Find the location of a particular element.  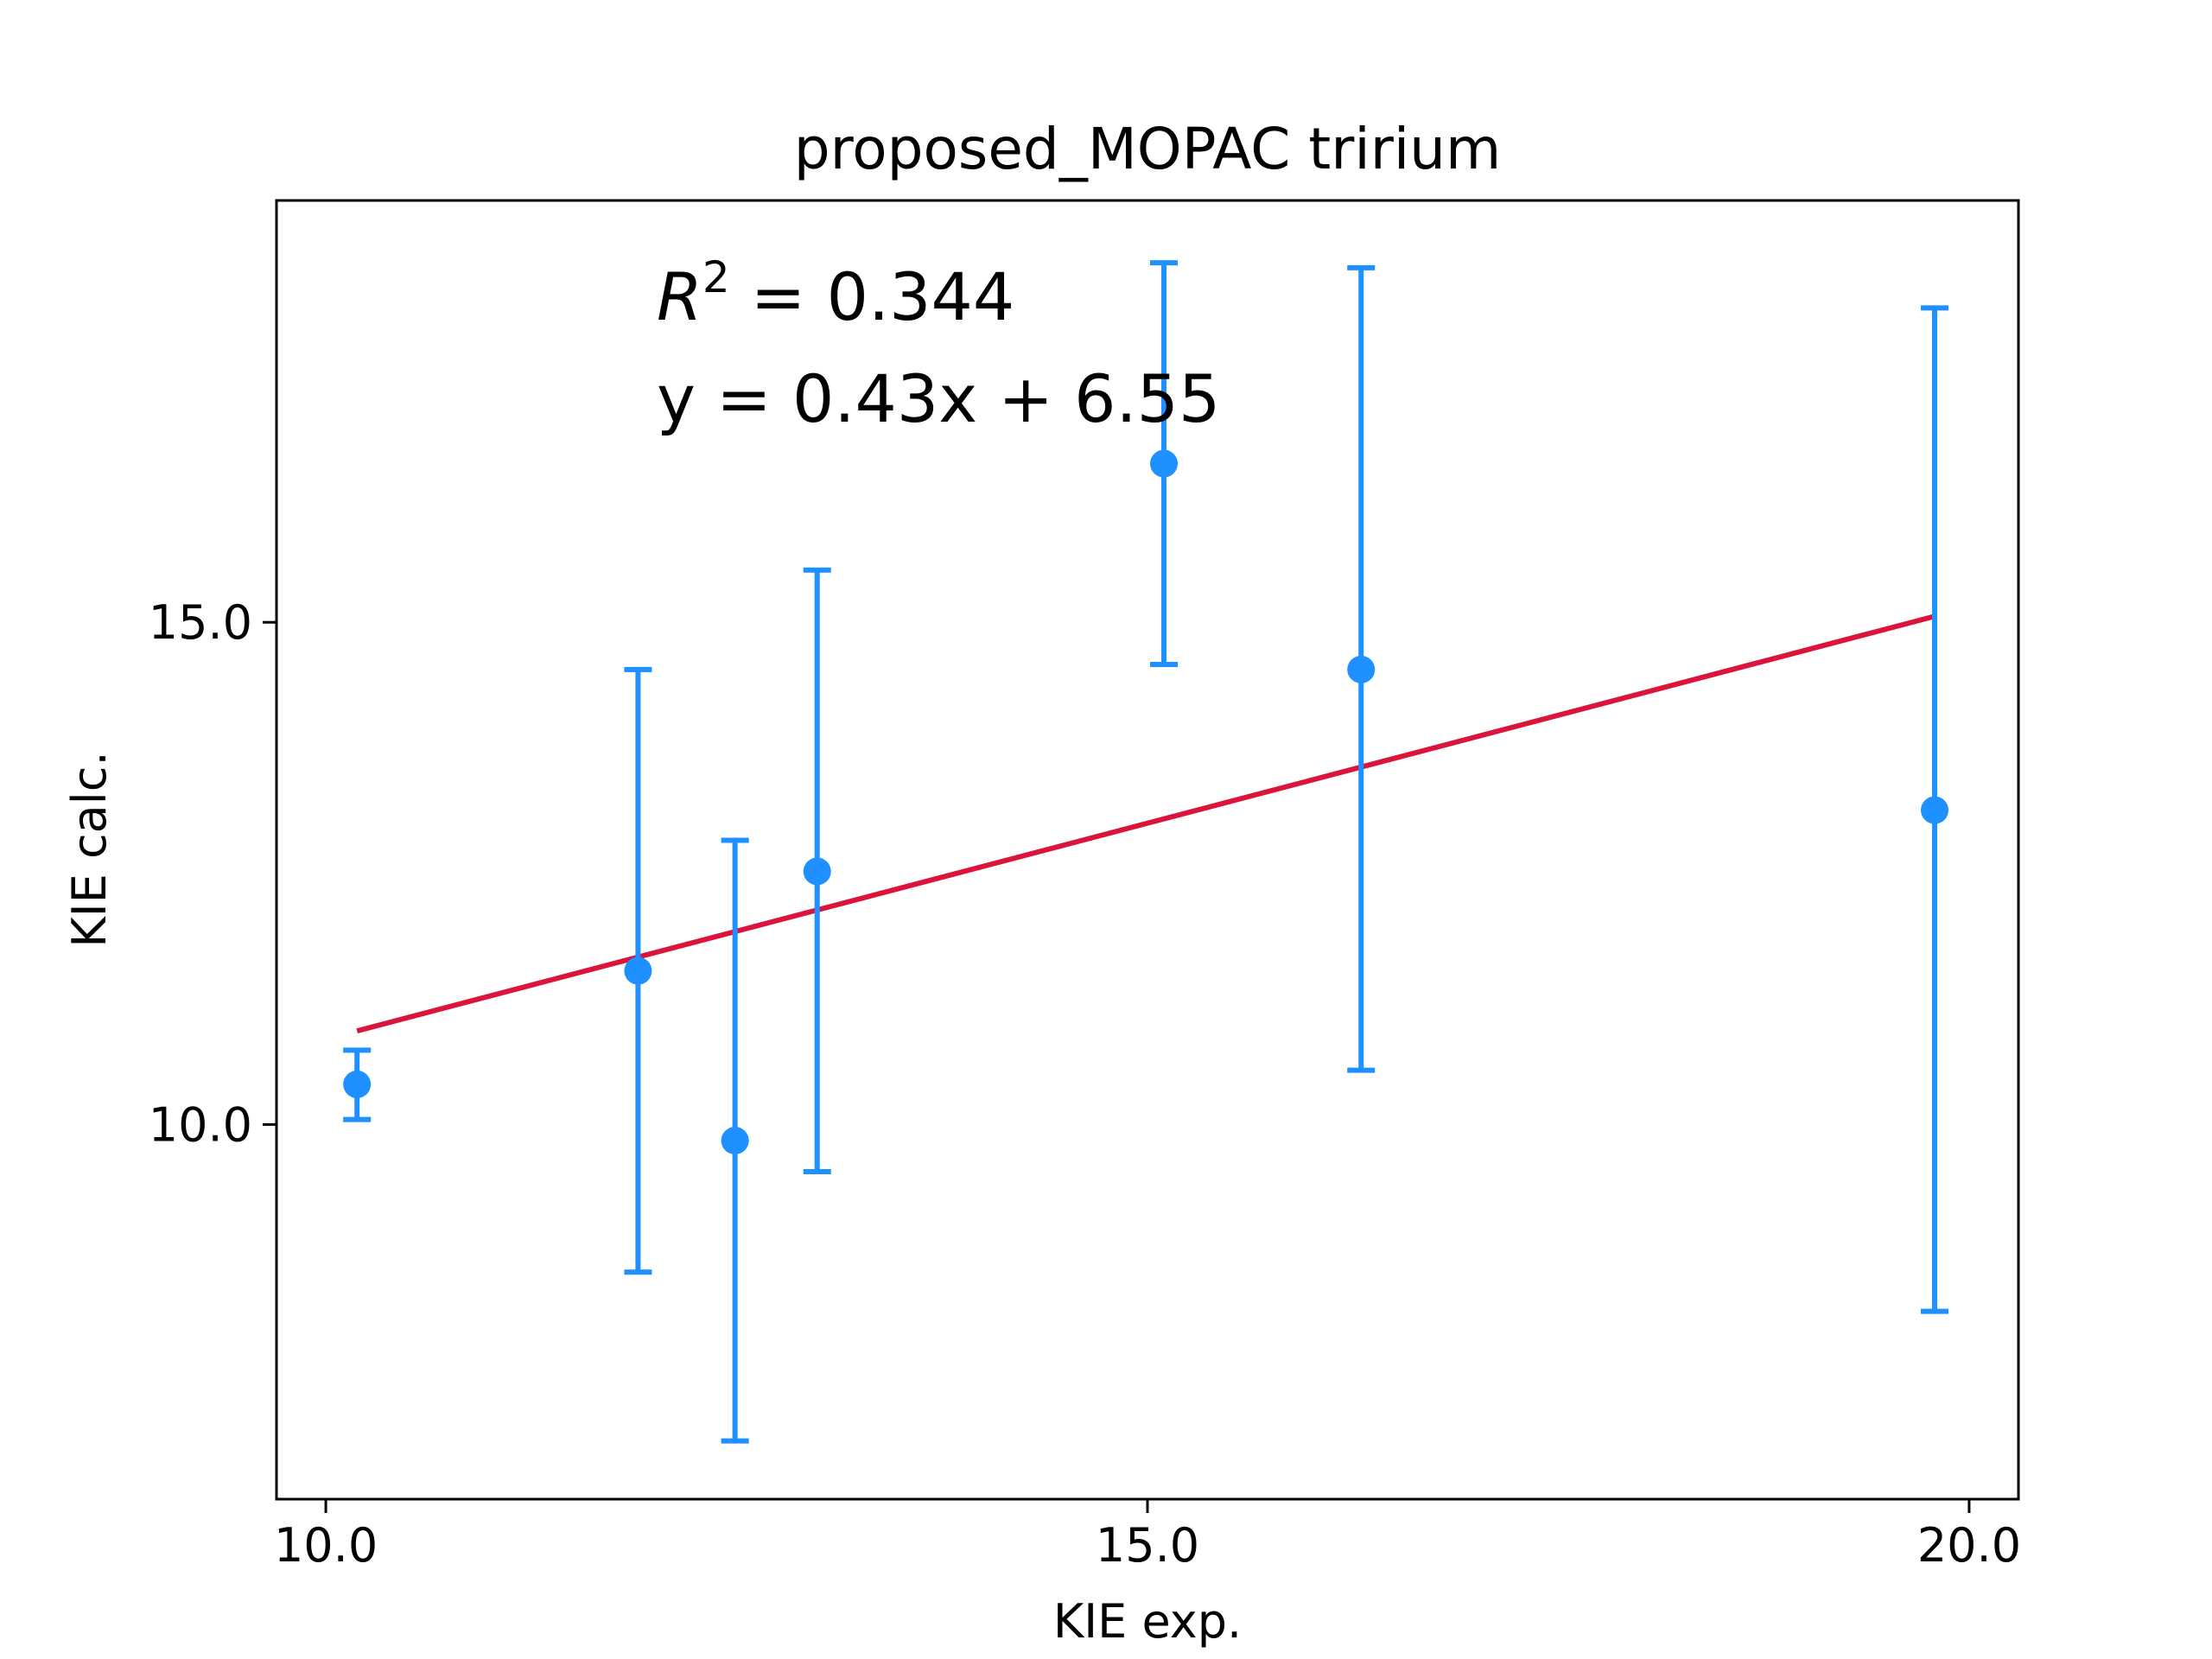

r-squared-annotation: R2 = 0.344 is located at coordinates (835, 293).